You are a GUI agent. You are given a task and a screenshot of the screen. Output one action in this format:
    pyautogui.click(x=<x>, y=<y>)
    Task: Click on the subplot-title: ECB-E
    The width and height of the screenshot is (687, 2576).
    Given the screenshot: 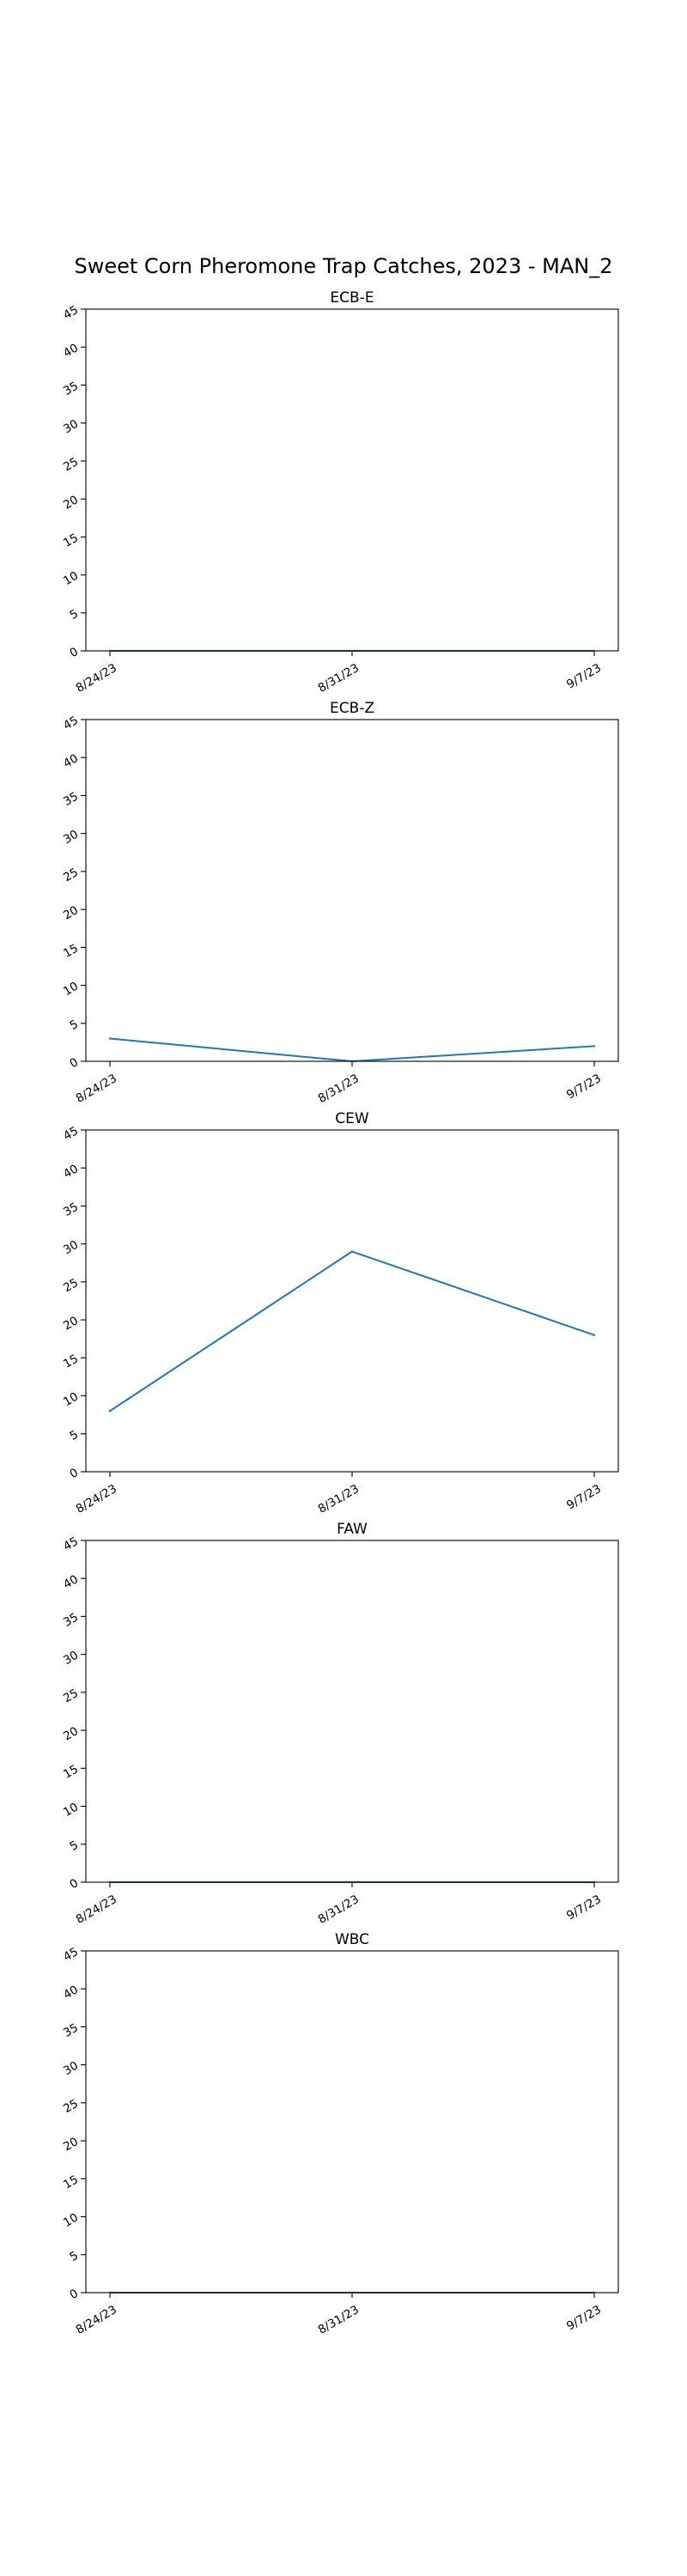 What is the action you would take?
    pyautogui.click(x=352, y=298)
    